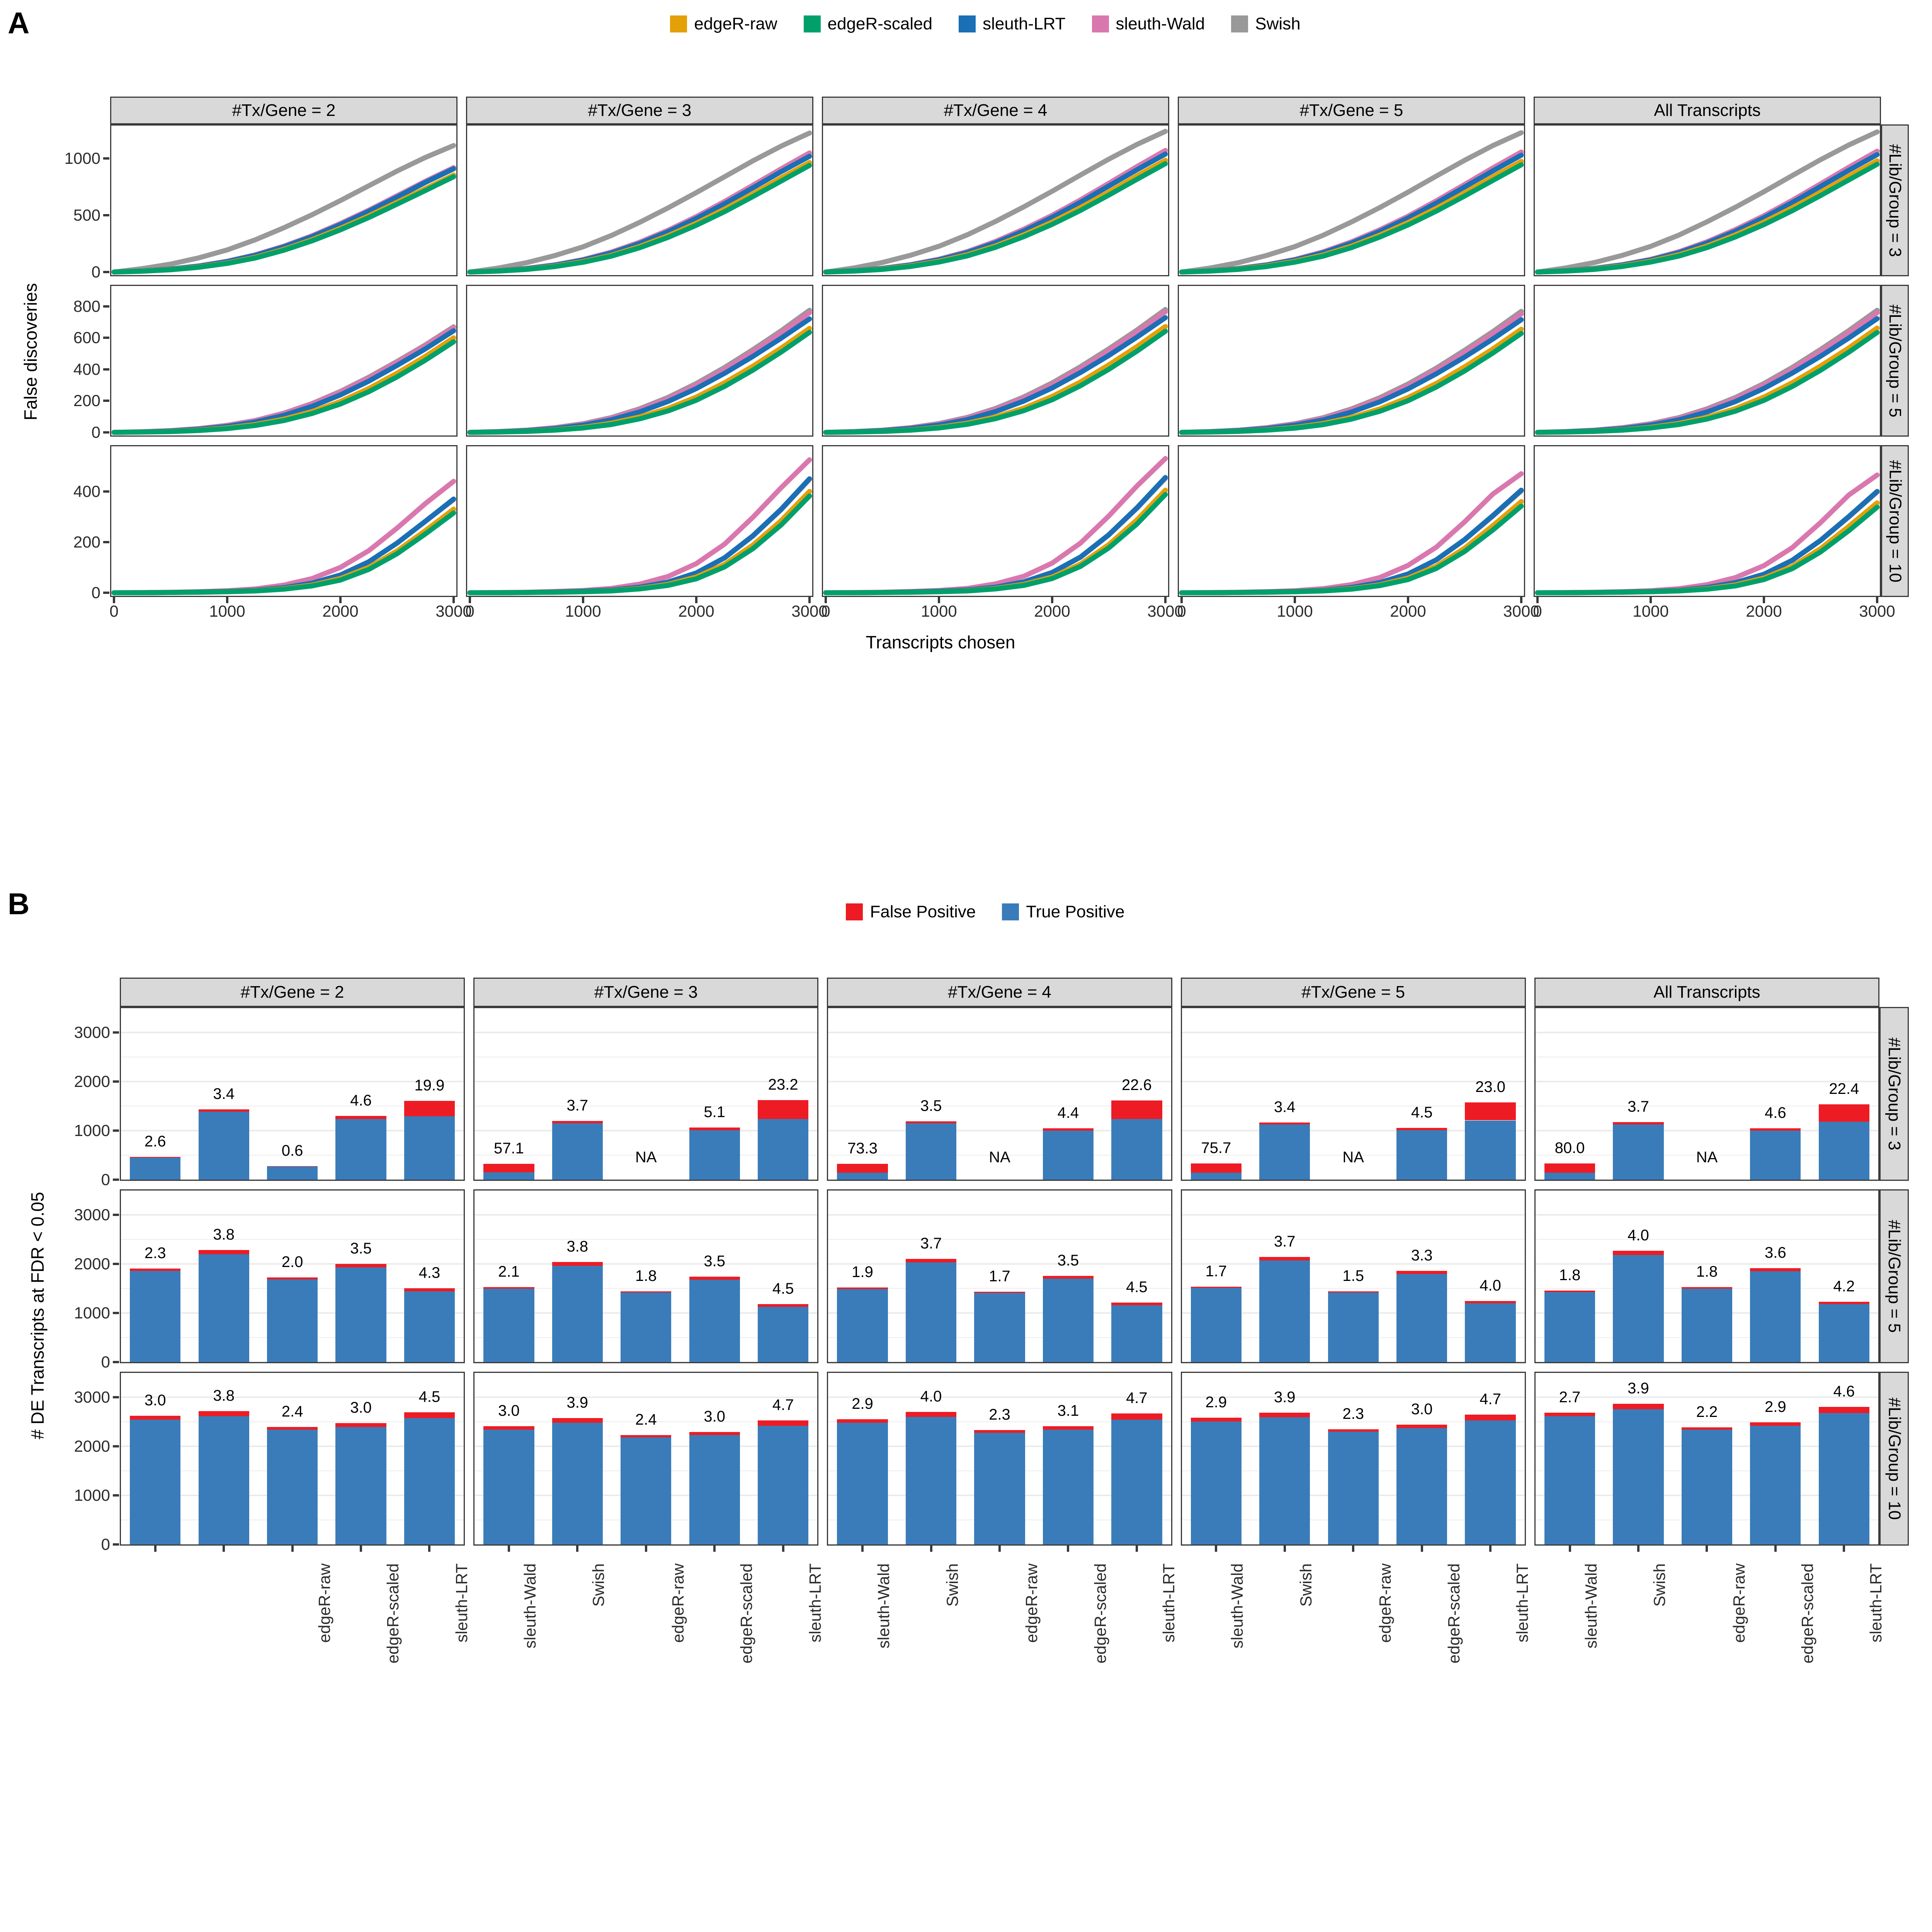  Describe the element at coordinates (31, 351) in the screenshot. I see `panel-a-yaxis-title: False discoveries` at that location.